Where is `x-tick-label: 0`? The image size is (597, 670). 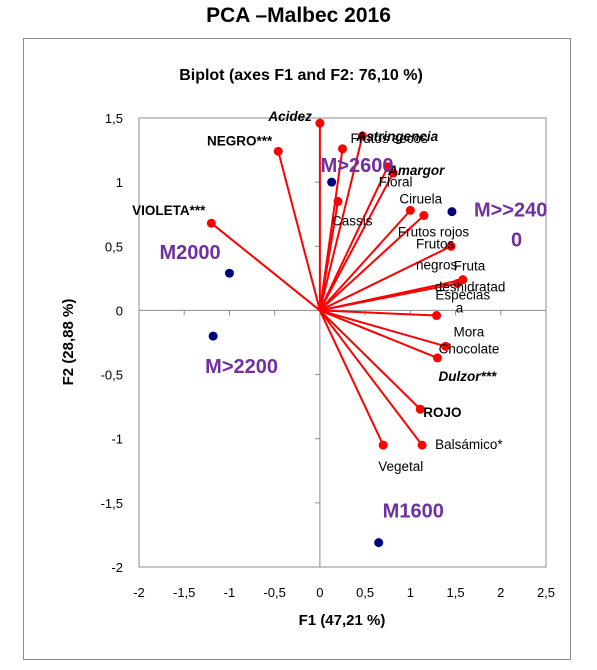
x-tick-label: 0 is located at coordinates (319, 592).